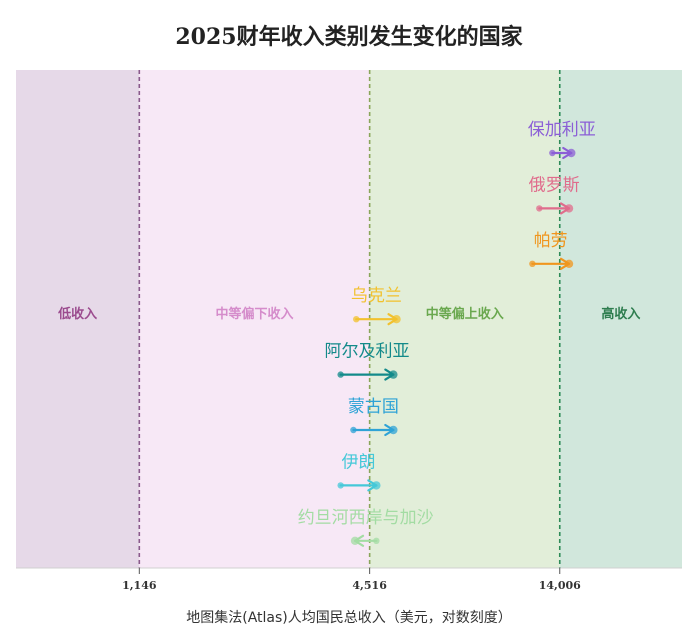 The image size is (698, 632). I want to click on tick-label-0: 1,146, so click(139, 585).